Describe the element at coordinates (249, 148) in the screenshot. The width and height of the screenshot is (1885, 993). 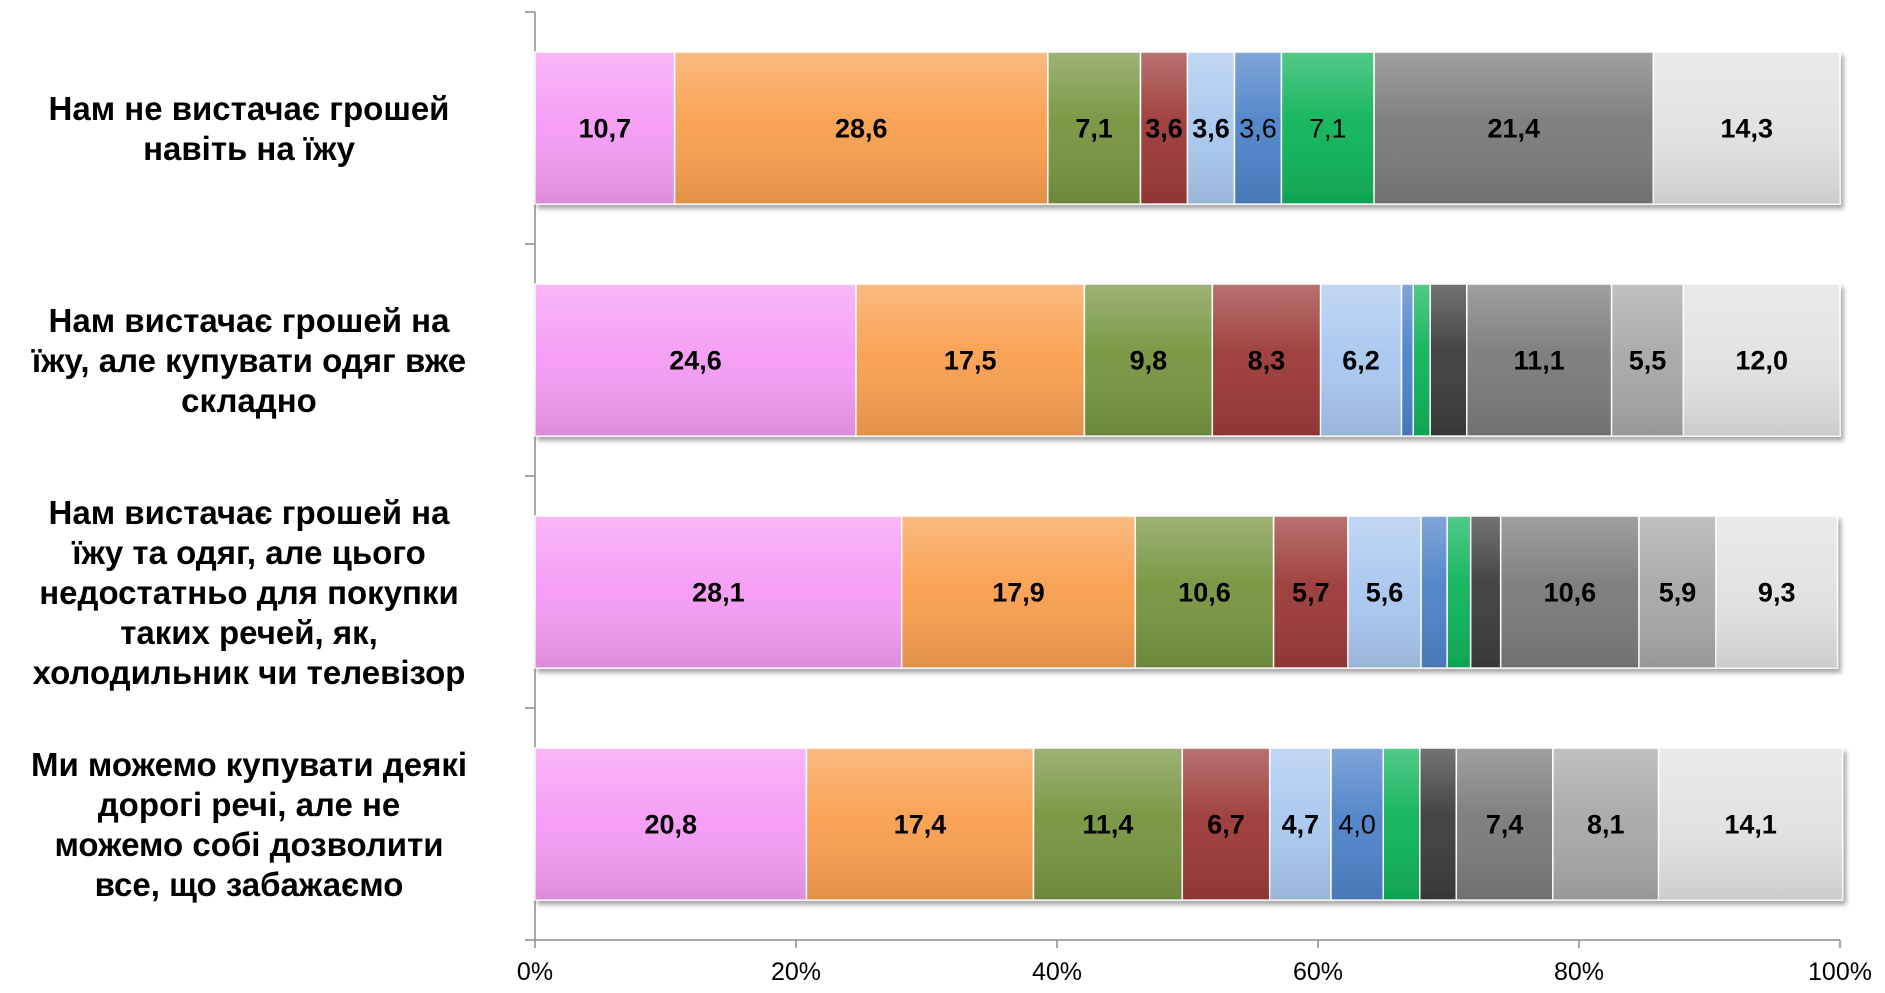
I see `category-label: навіть на їжу` at that location.